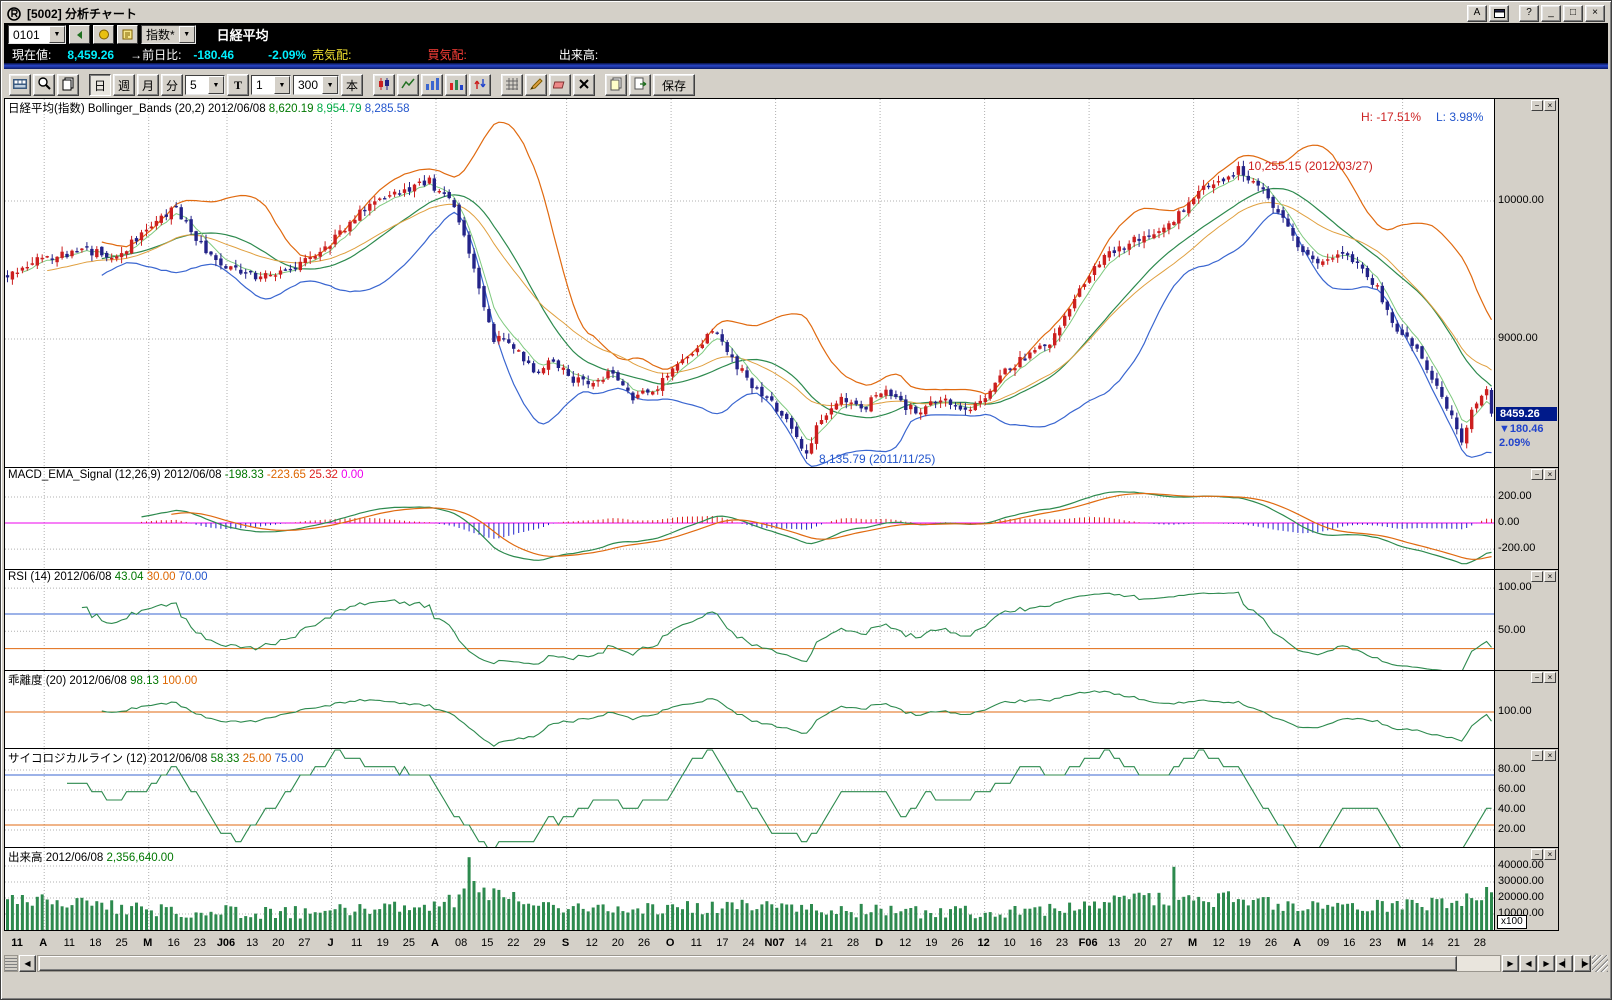  What do you see at coordinates (447, 55) in the screenshot?
I see `bid-label: 買気配:` at bounding box center [447, 55].